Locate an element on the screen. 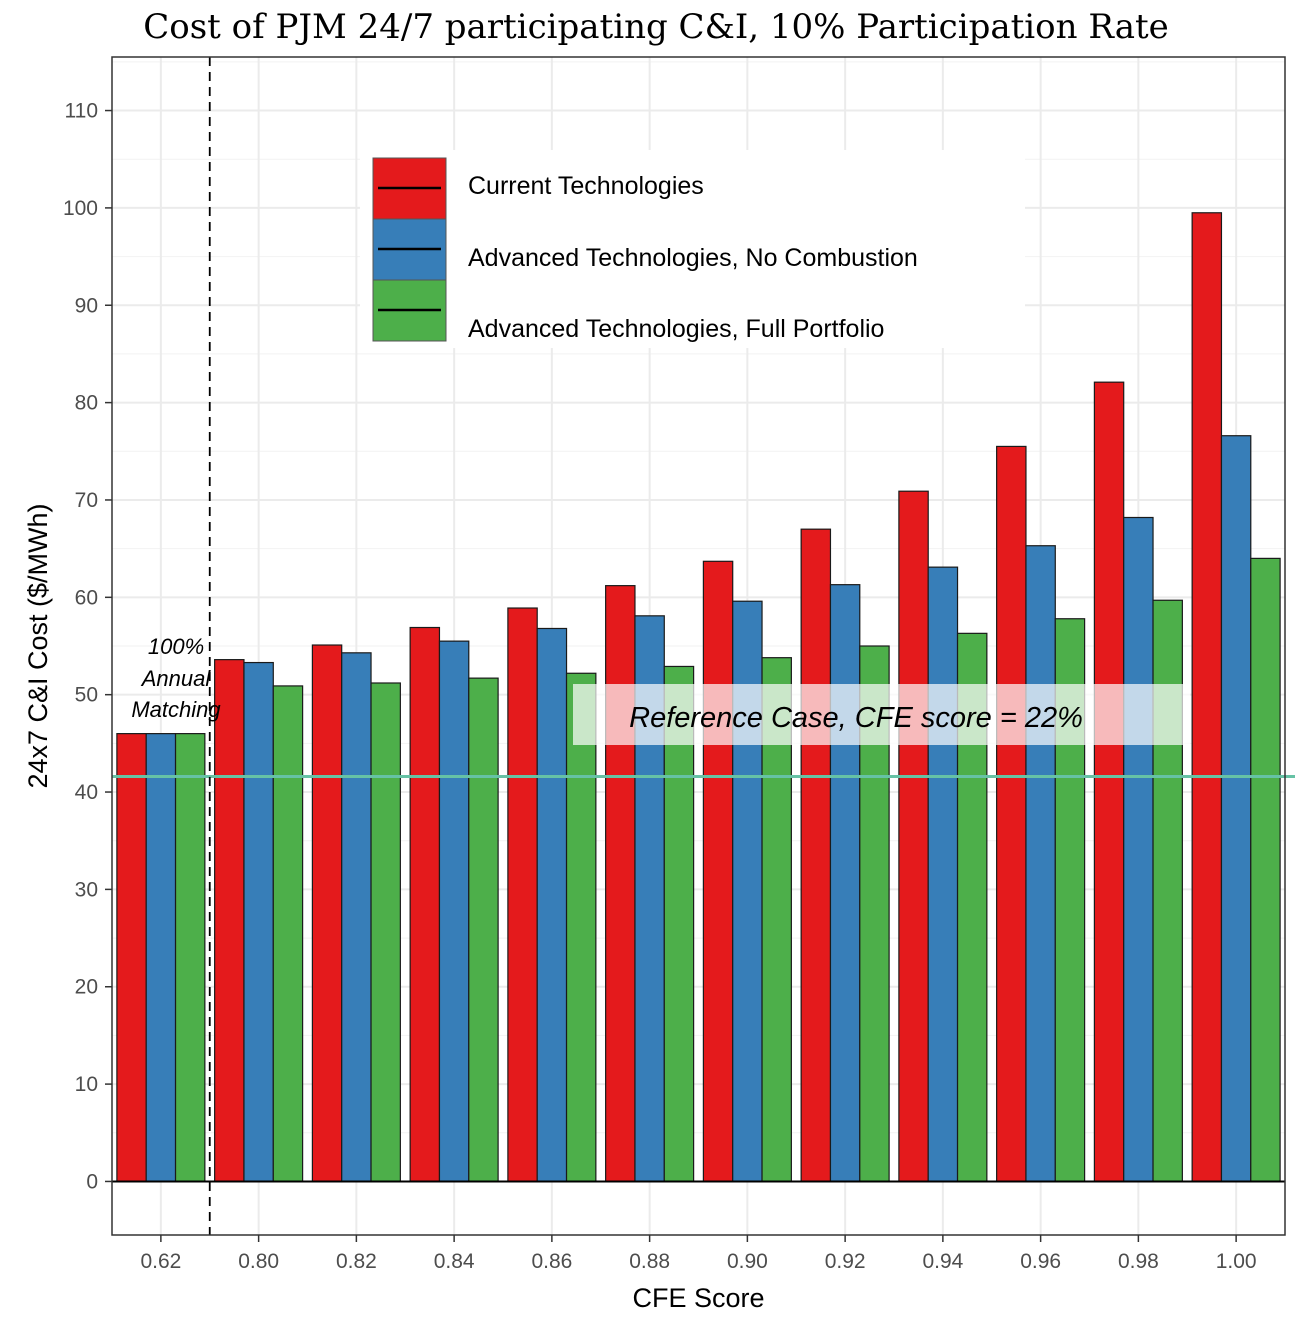 This screenshot has height=1318, width=1295. legend-label: Current Technologies is located at coordinates (586, 186).